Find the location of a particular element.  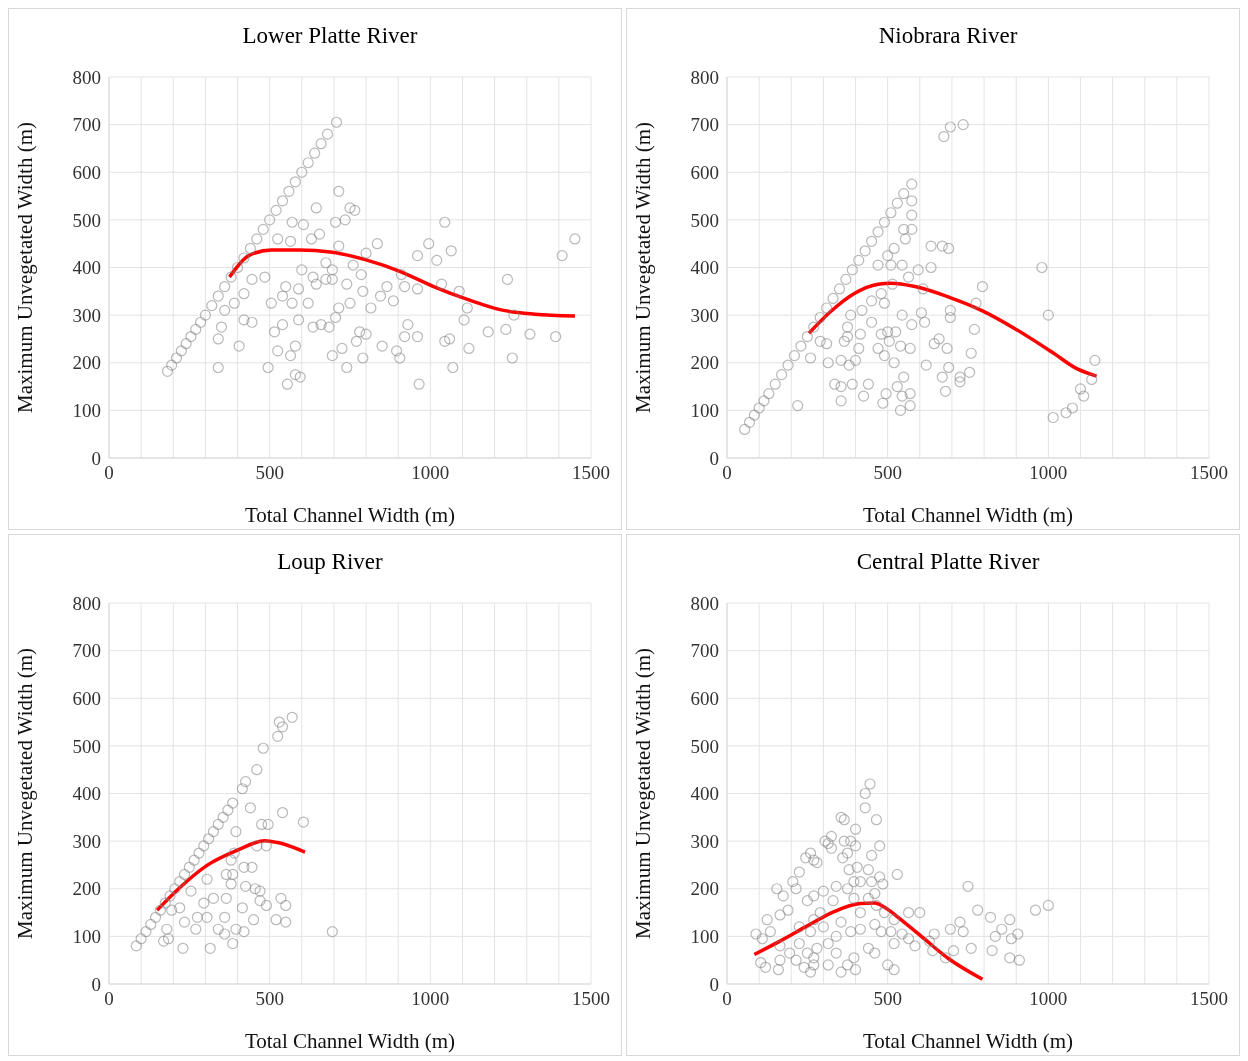

chart-title: Loup River is located at coordinates (330, 562).